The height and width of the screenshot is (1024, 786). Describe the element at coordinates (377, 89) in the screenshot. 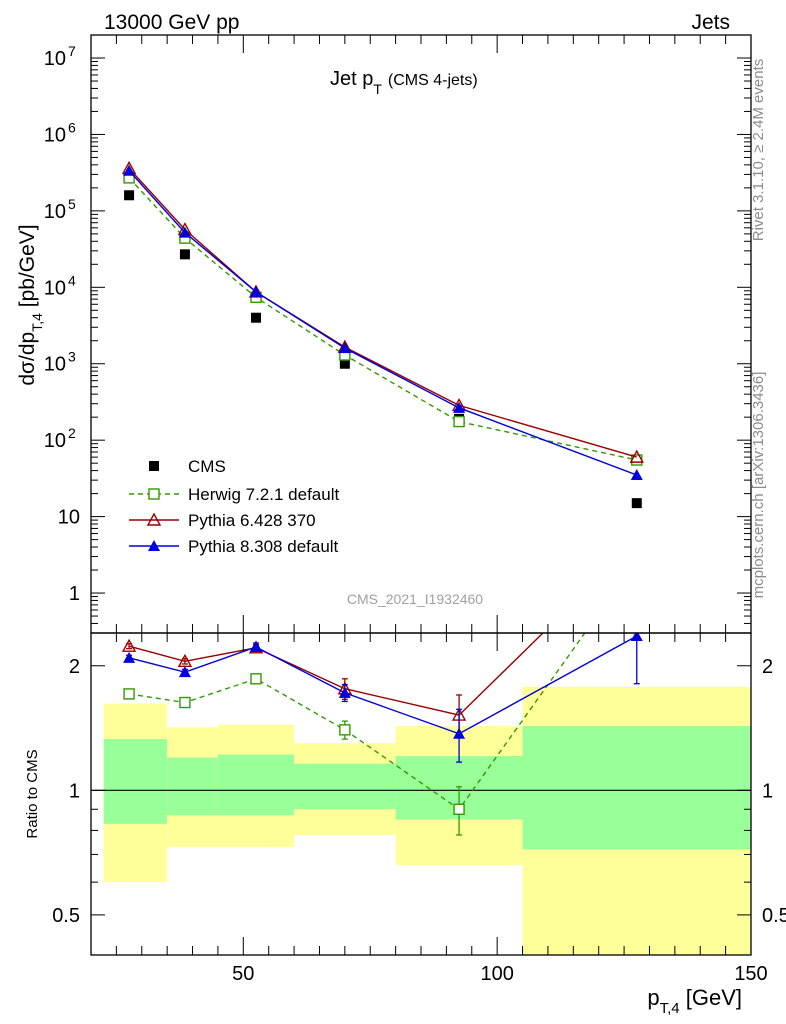

I see `plot-title-sub: T` at that location.